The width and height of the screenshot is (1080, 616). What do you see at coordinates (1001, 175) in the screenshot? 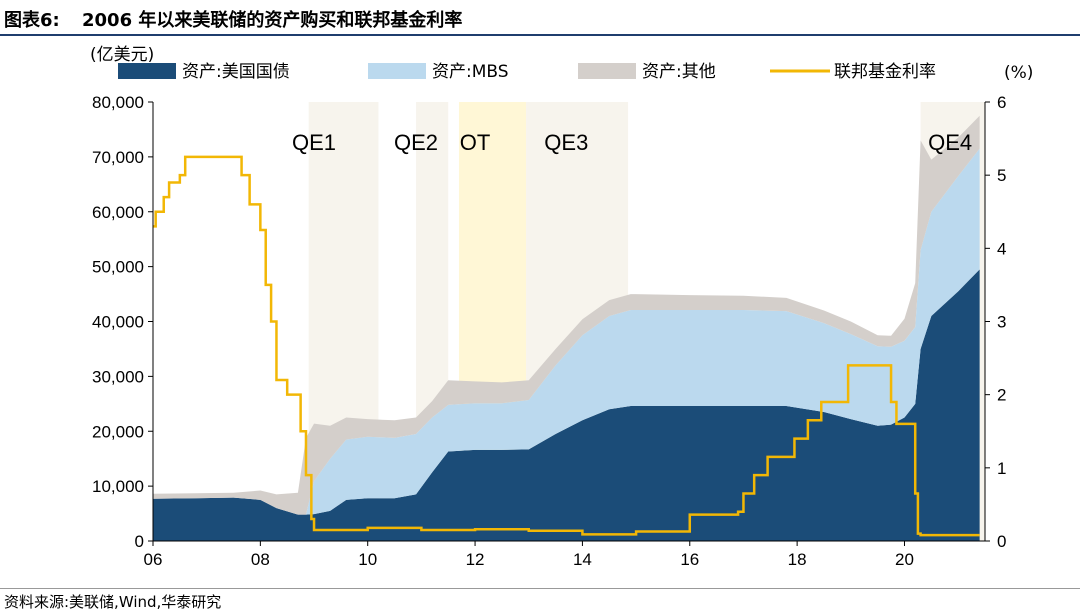
I see `y-right-tick-label: 5` at bounding box center [1001, 175].